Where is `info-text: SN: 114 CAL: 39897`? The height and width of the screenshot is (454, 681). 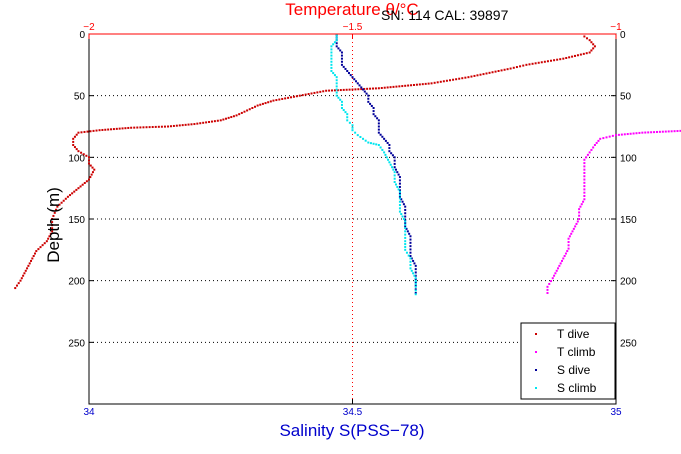
info-text: SN: 114 CAL: 39897 is located at coordinates (445, 15).